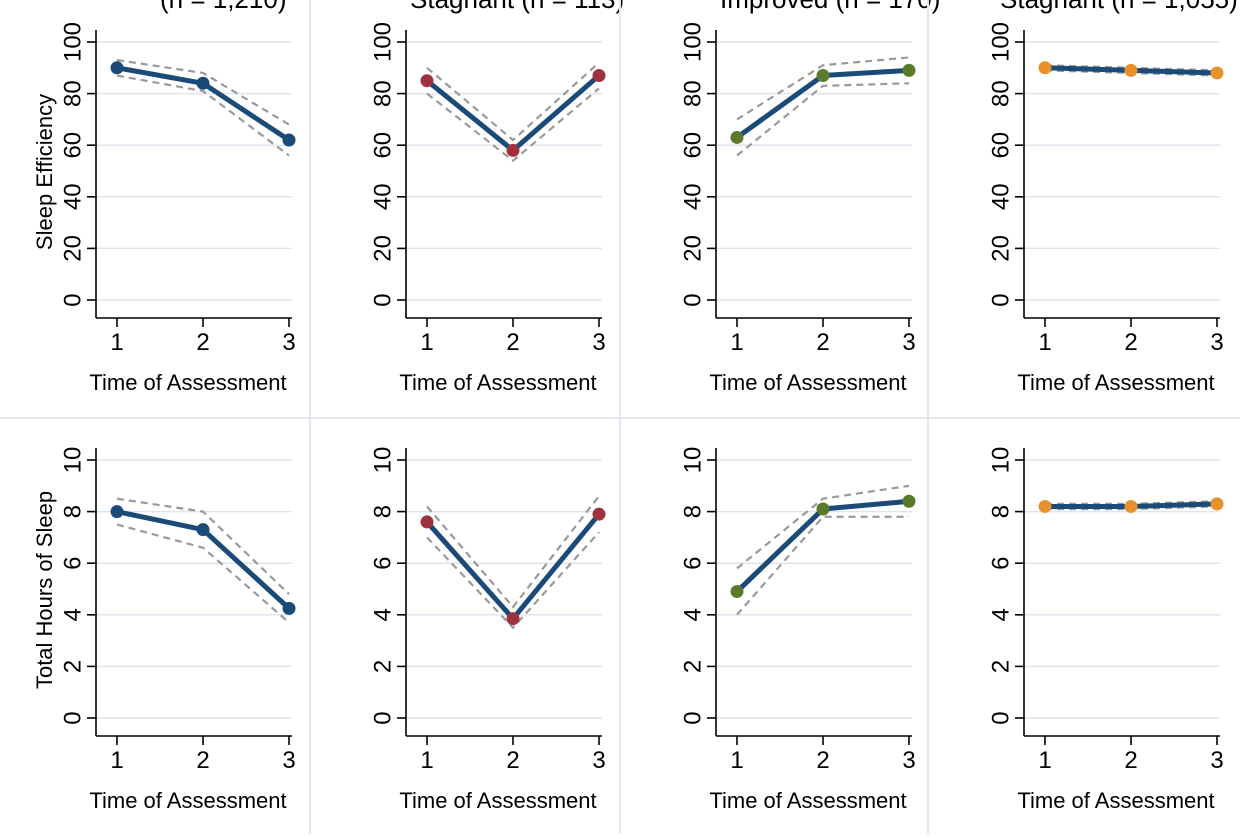  Describe the element at coordinates (382, 614) in the screenshot. I see `y-tick-label: 4` at that location.